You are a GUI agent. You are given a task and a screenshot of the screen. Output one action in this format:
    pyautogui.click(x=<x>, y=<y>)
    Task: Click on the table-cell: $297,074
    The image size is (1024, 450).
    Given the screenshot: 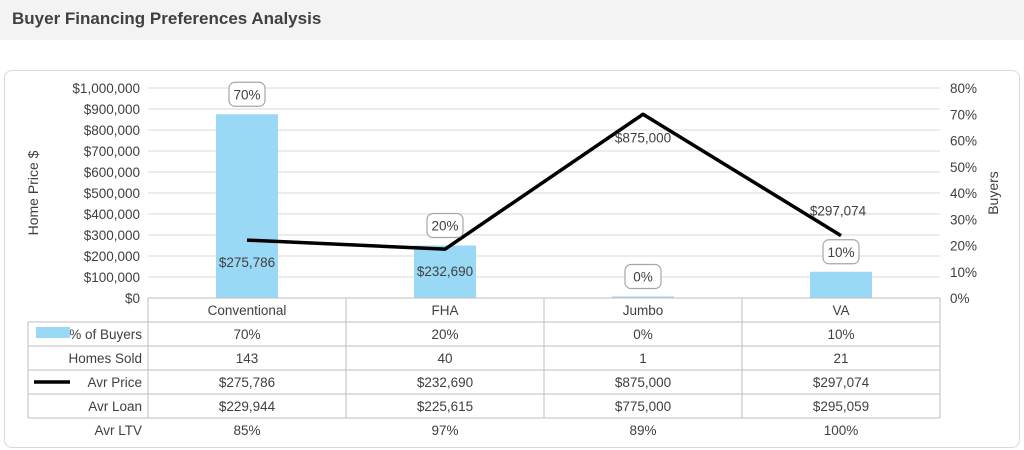 What is the action you would take?
    pyautogui.click(x=841, y=382)
    